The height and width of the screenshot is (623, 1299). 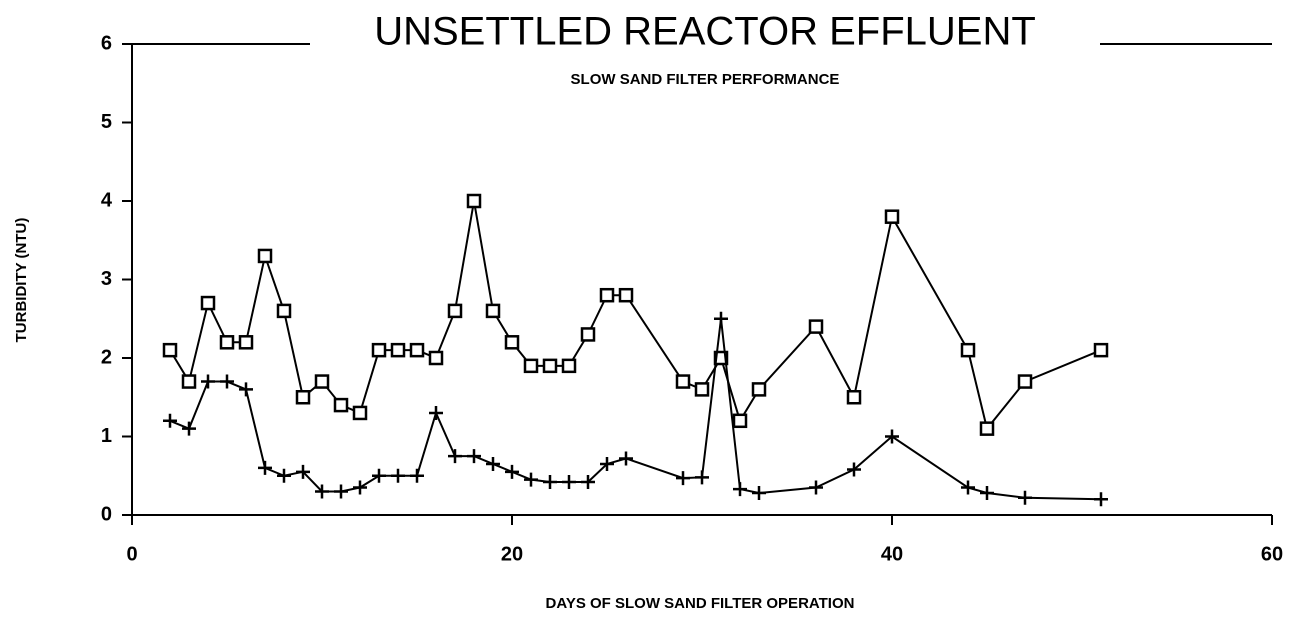 I want to click on y-tick-label: 4, so click(x=107, y=200).